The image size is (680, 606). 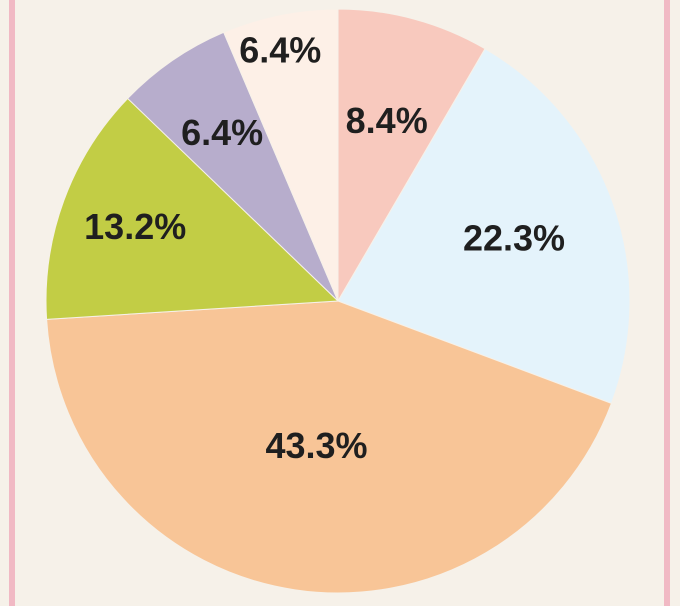 What do you see at coordinates (222, 132) in the screenshot?
I see `pie-slice-label-5: 6.4%` at bounding box center [222, 132].